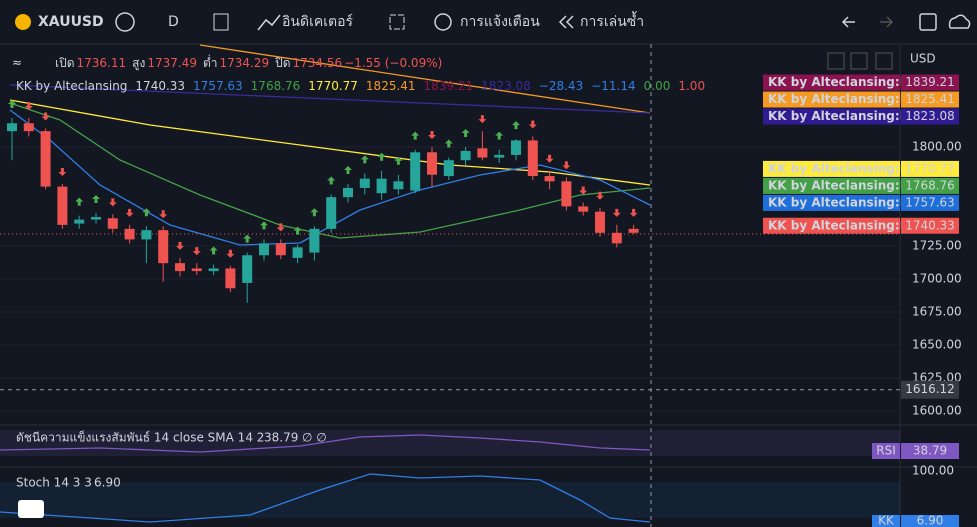 Image resolution: width=977 pixels, height=527 pixels. I want to click on plot-value: 1757.63, so click(930, 202).